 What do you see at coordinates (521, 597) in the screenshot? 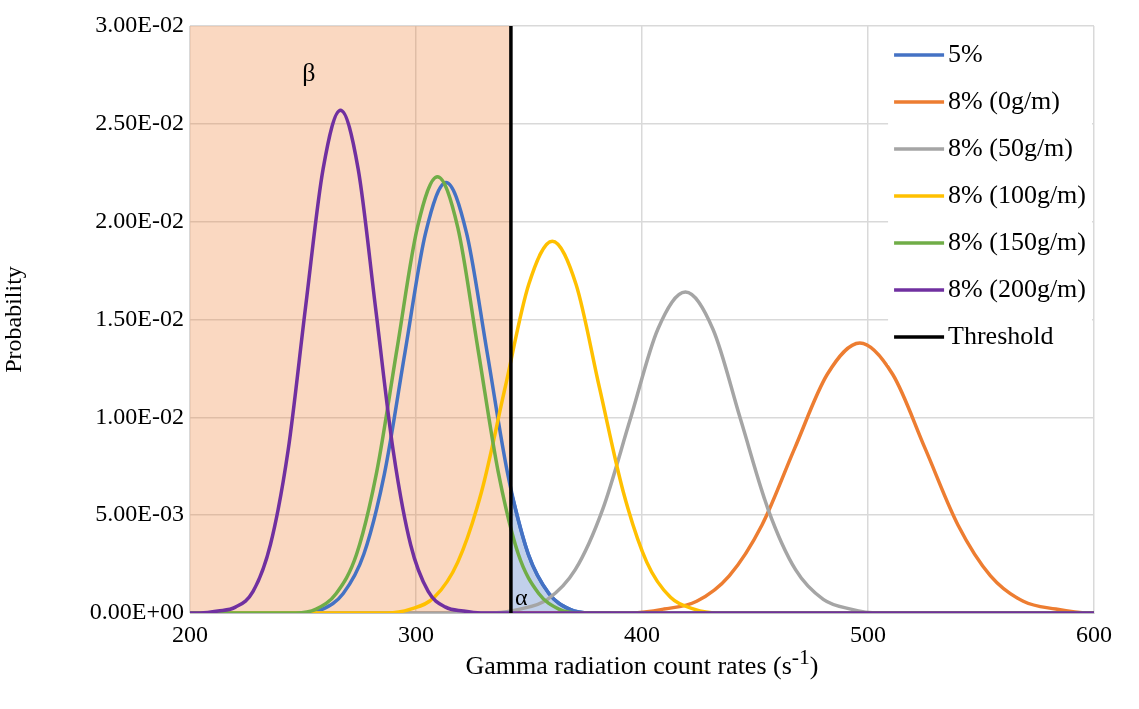
I see `series-label: α` at bounding box center [521, 597].